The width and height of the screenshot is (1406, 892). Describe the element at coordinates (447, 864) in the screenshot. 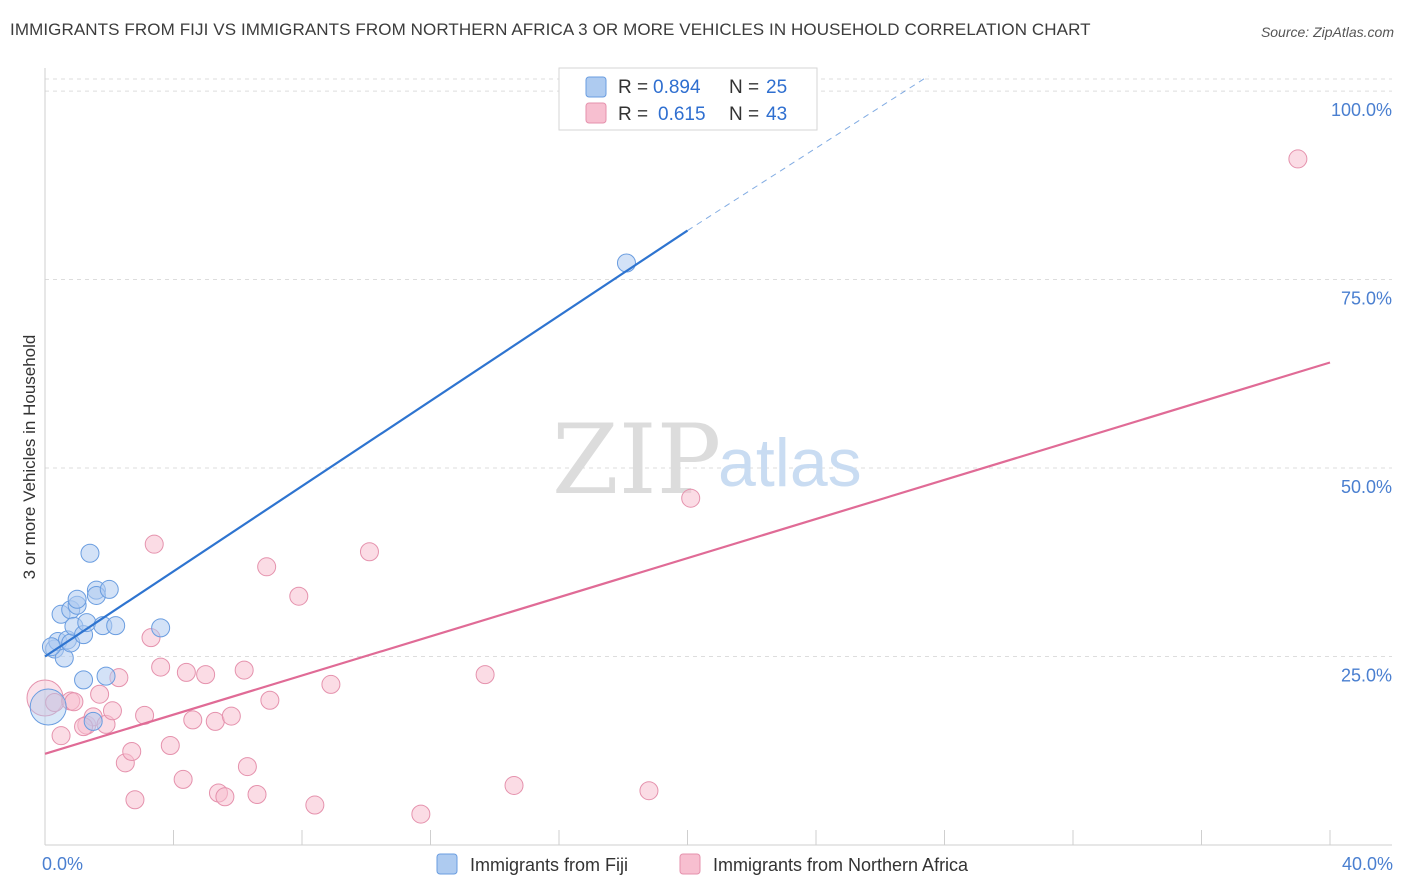

I see `bottom-legend-swatch-fiji` at that location.